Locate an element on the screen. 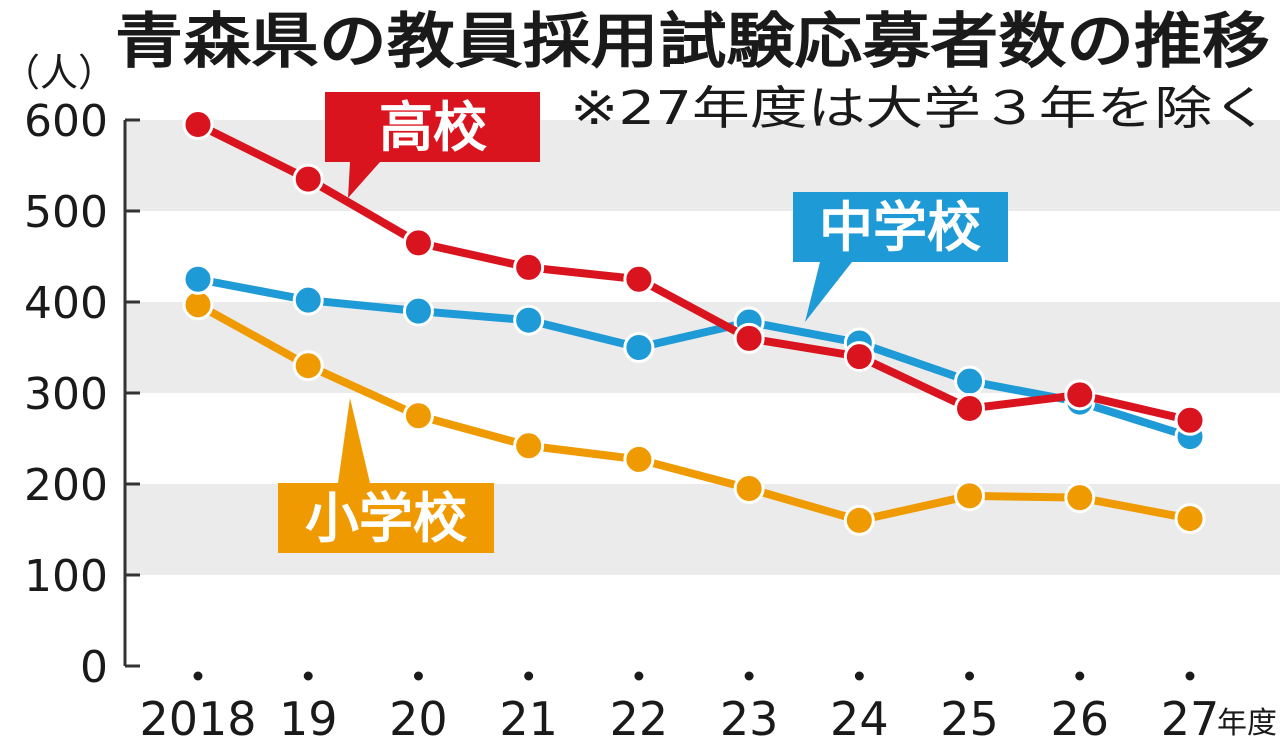 Image resolution: width=1280 pixels, height=741 pixels. y-tick-label: 600 is located at coordinates (66, 121).